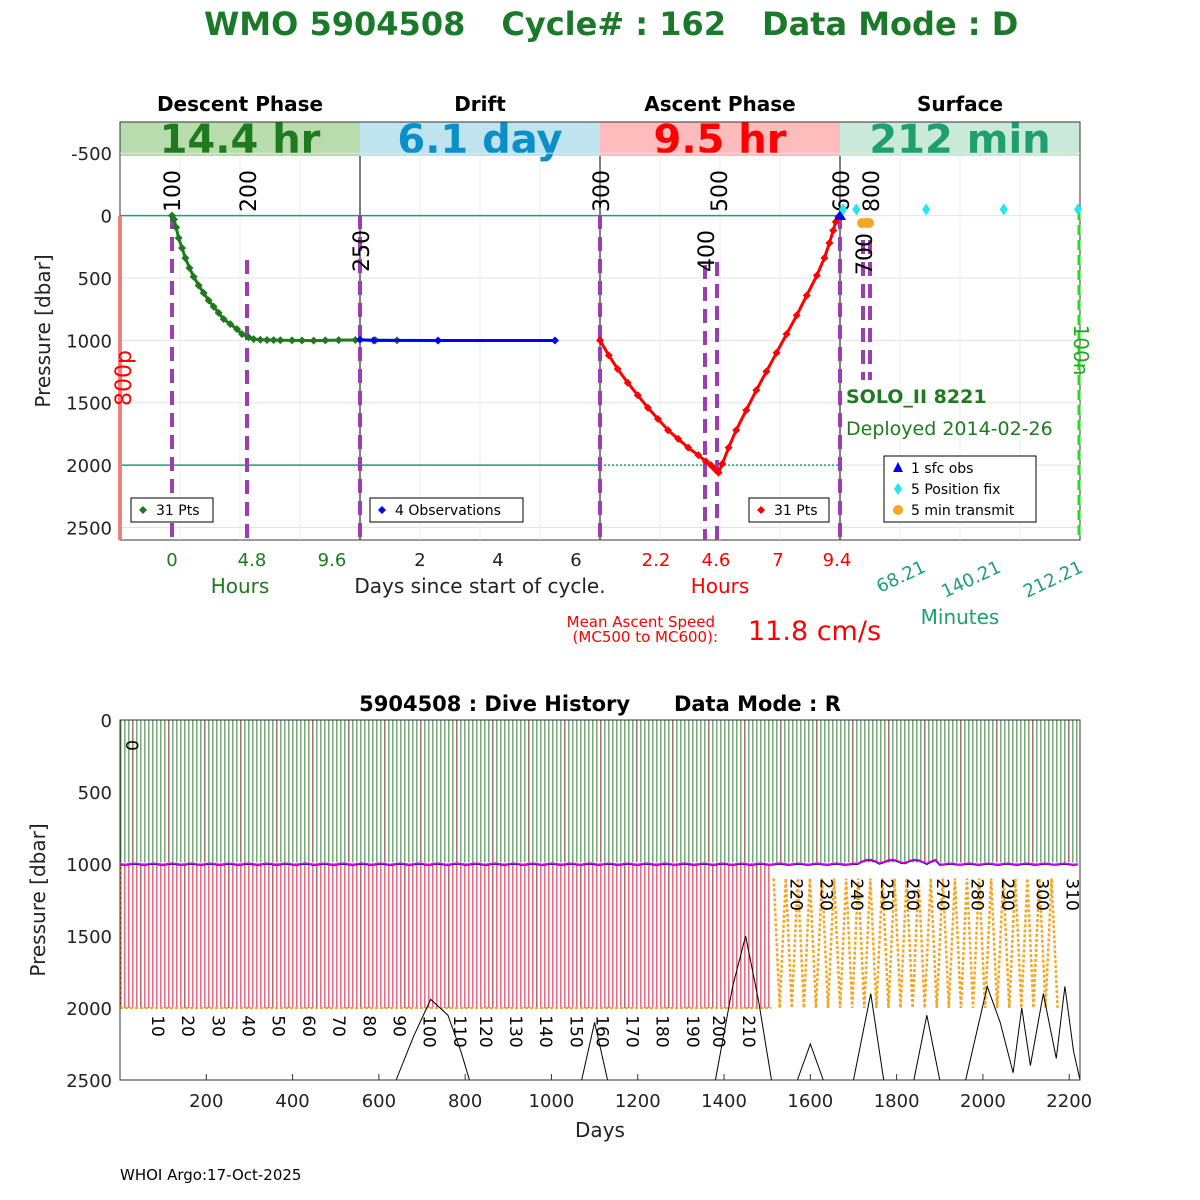  What do you see at coordinates (247, 1026) in the screenshot?
I see `cycle-number-label: 40` at bounding box center [247, 1026].